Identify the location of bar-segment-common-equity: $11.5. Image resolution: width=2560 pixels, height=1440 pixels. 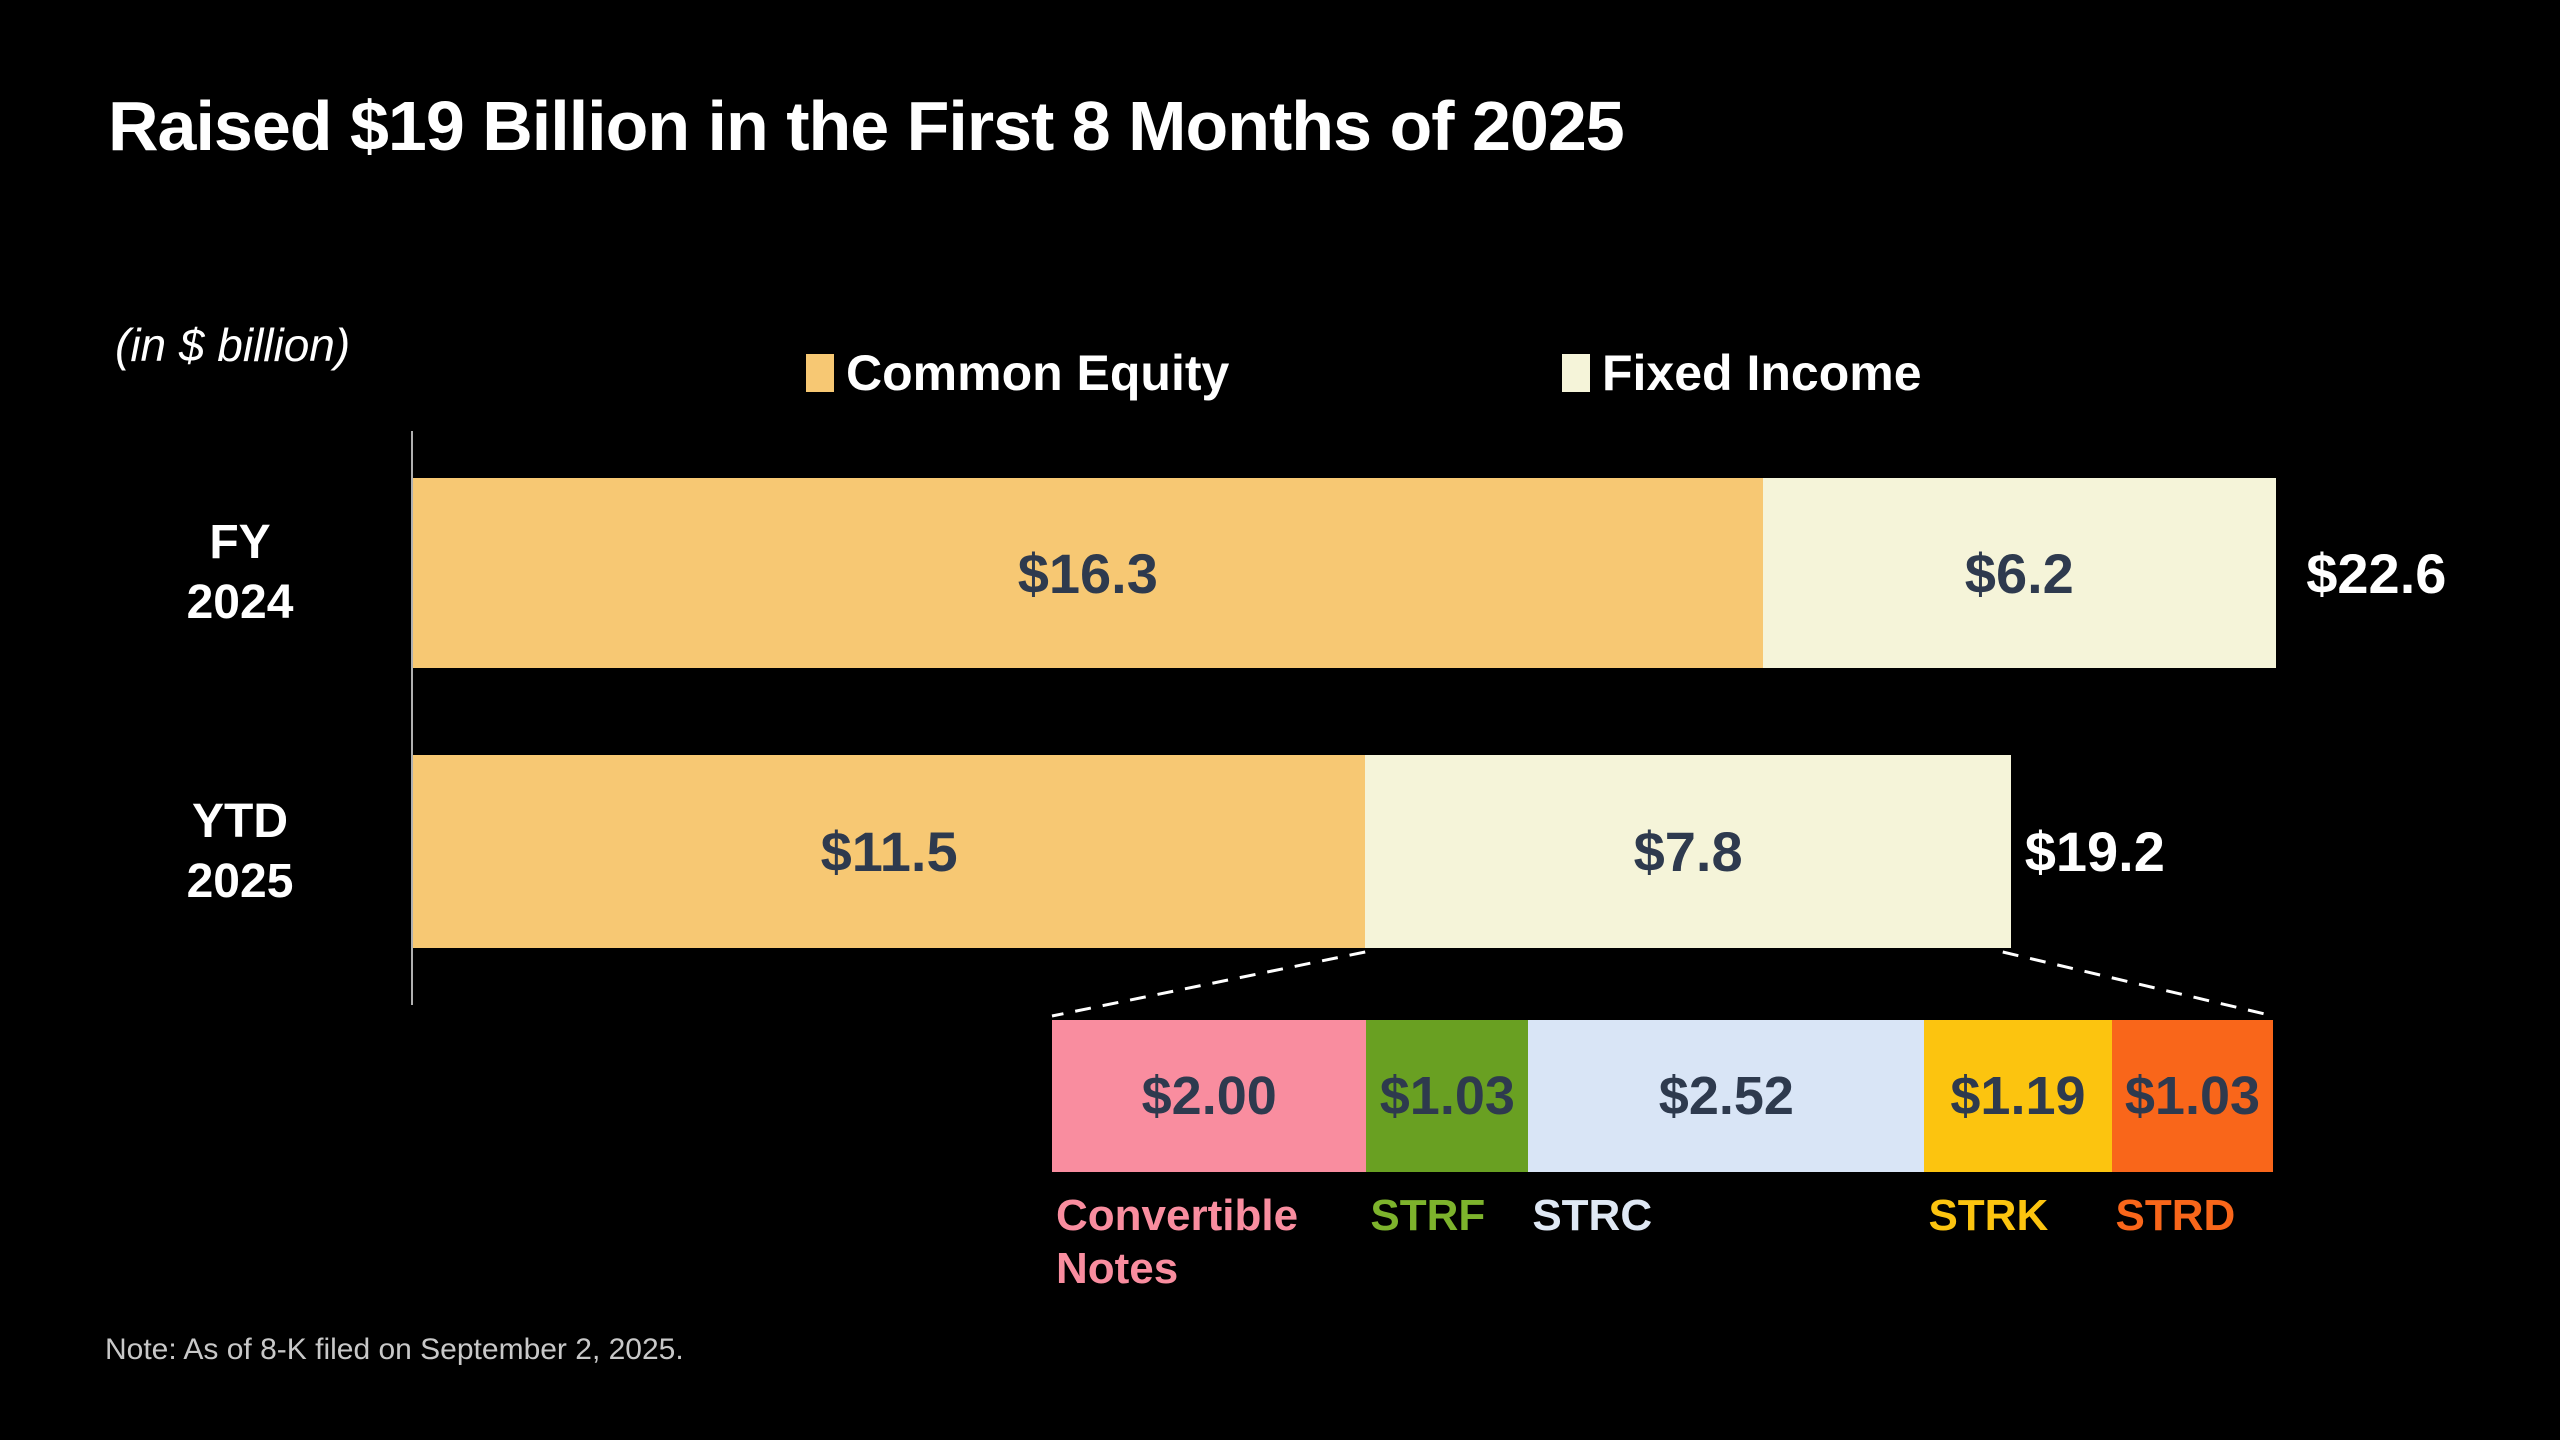
(889, 851).